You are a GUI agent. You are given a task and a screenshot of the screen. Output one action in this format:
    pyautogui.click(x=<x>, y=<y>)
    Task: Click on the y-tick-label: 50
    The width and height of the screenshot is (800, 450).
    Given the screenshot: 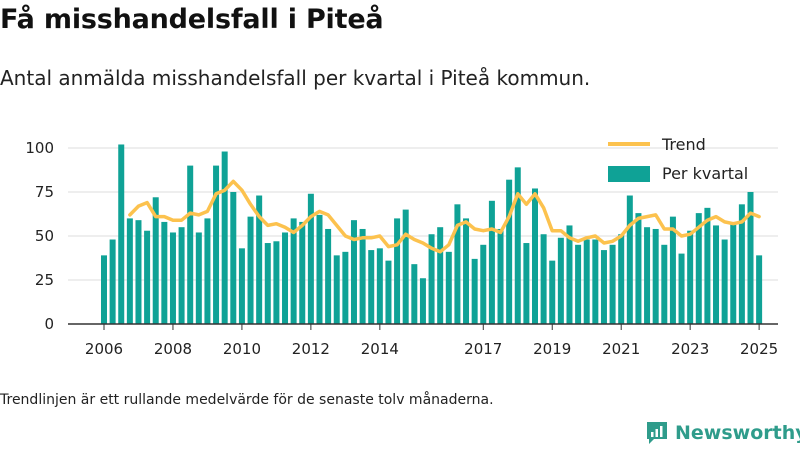 What is the action you would take?
    pyautogui.click(x=44, y=236)
    